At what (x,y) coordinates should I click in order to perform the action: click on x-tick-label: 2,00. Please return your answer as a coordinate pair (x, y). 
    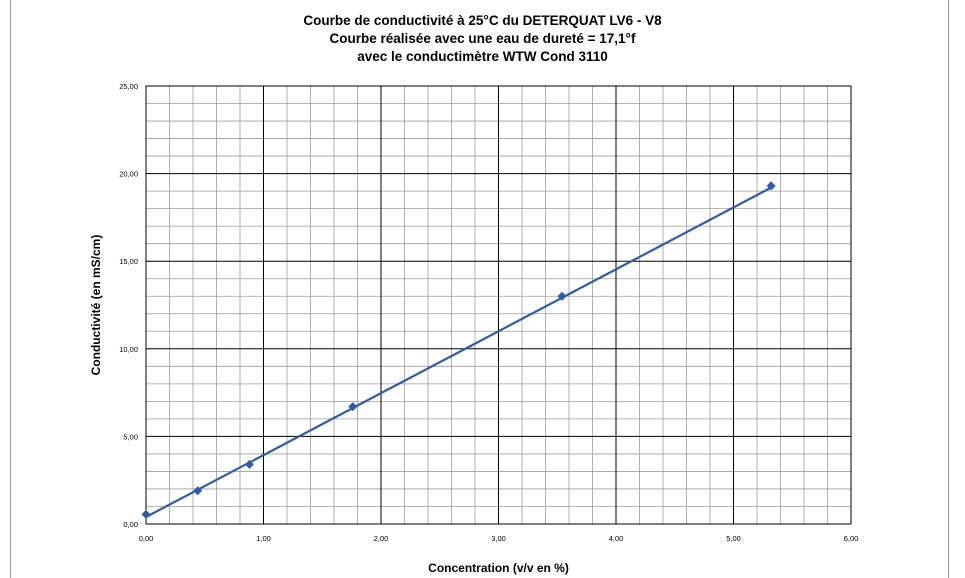
    Looking at the image, I should click on (381, 538).